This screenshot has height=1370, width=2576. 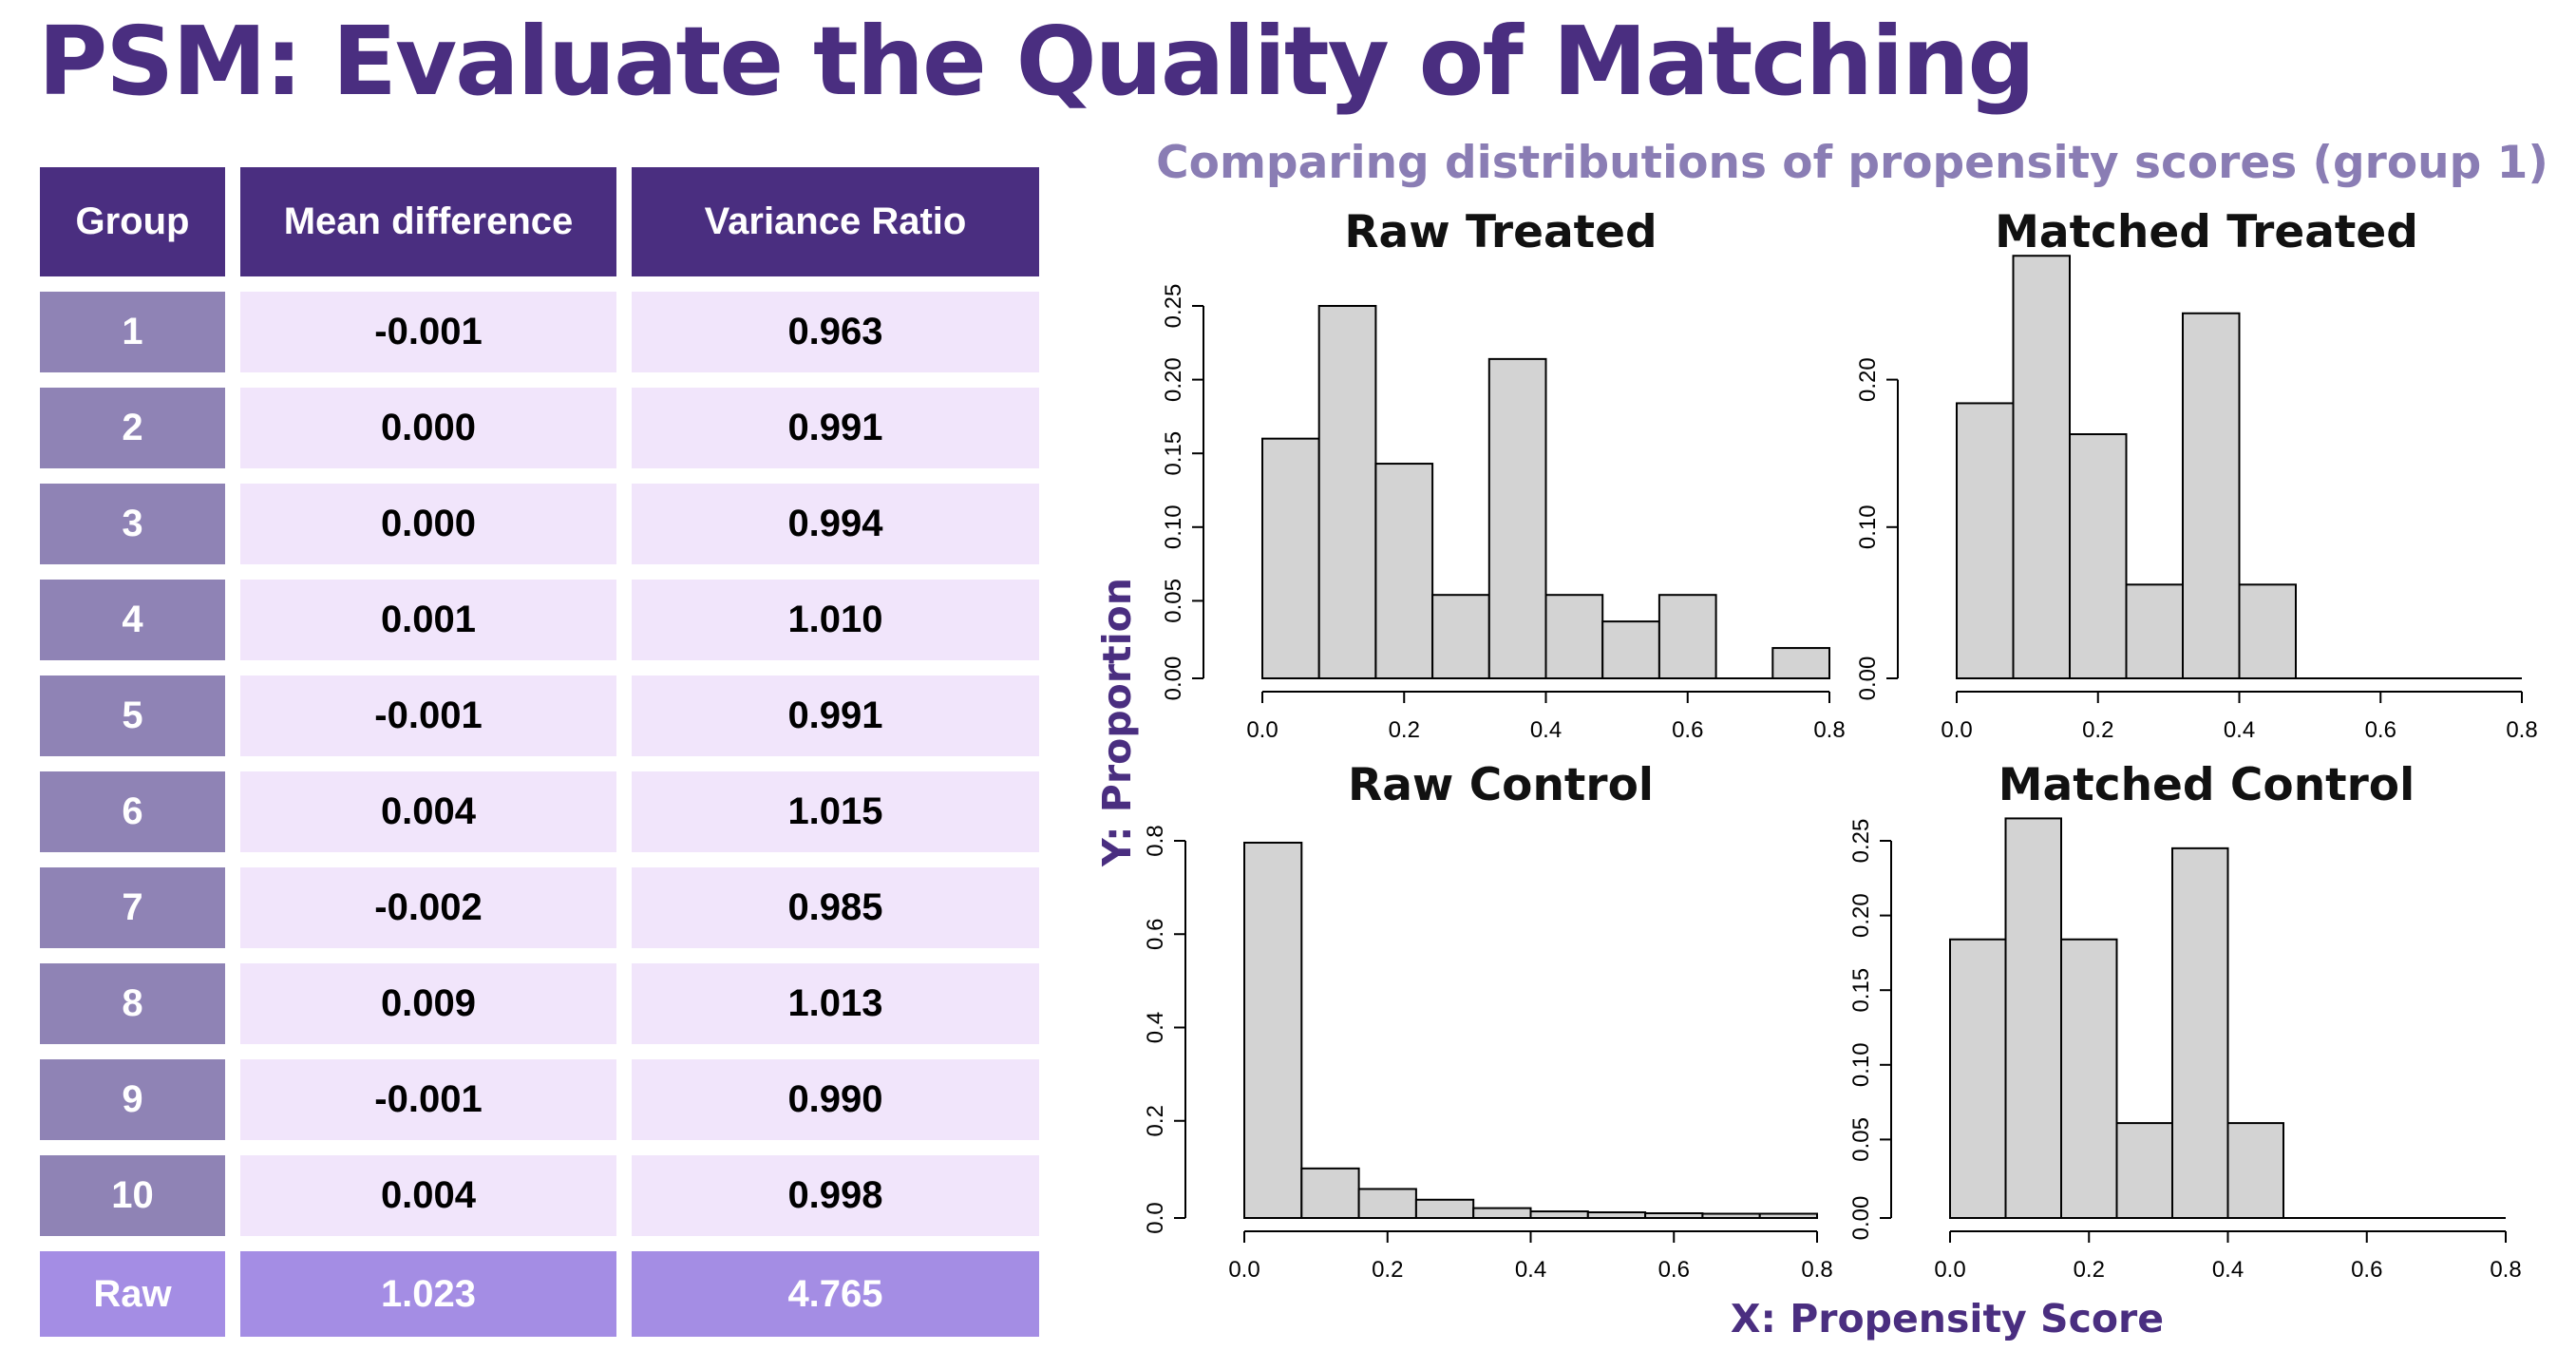 What do you see at coordinates (1861, 1218) in the screenshot?
I see `y-tick-label: 0.00` at bounding box center [1861, 1218].